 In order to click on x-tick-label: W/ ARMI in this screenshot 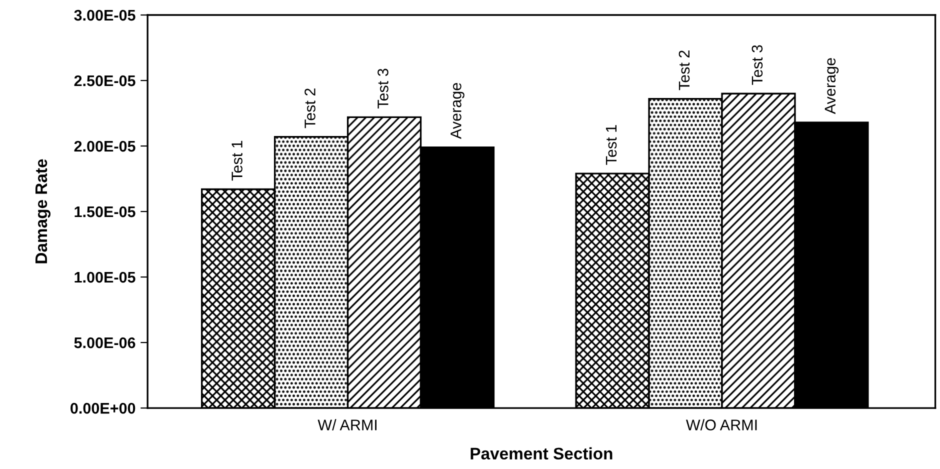, I will do `click(347, 424)`.